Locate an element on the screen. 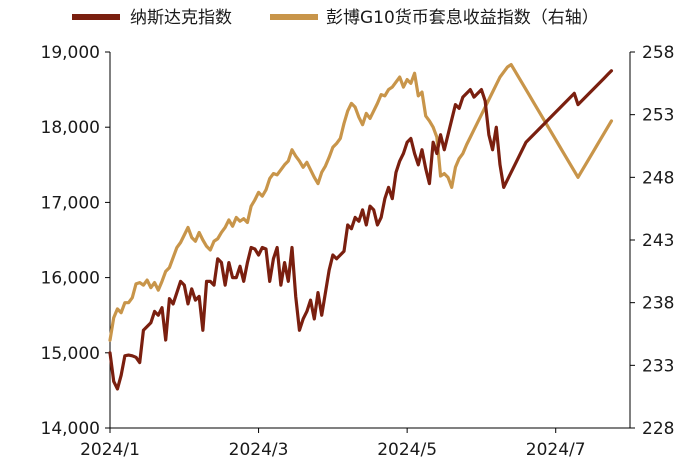 The image size is (700, 470). left-axis-tick-label: 16,000 is located at coordinates (70, 279).